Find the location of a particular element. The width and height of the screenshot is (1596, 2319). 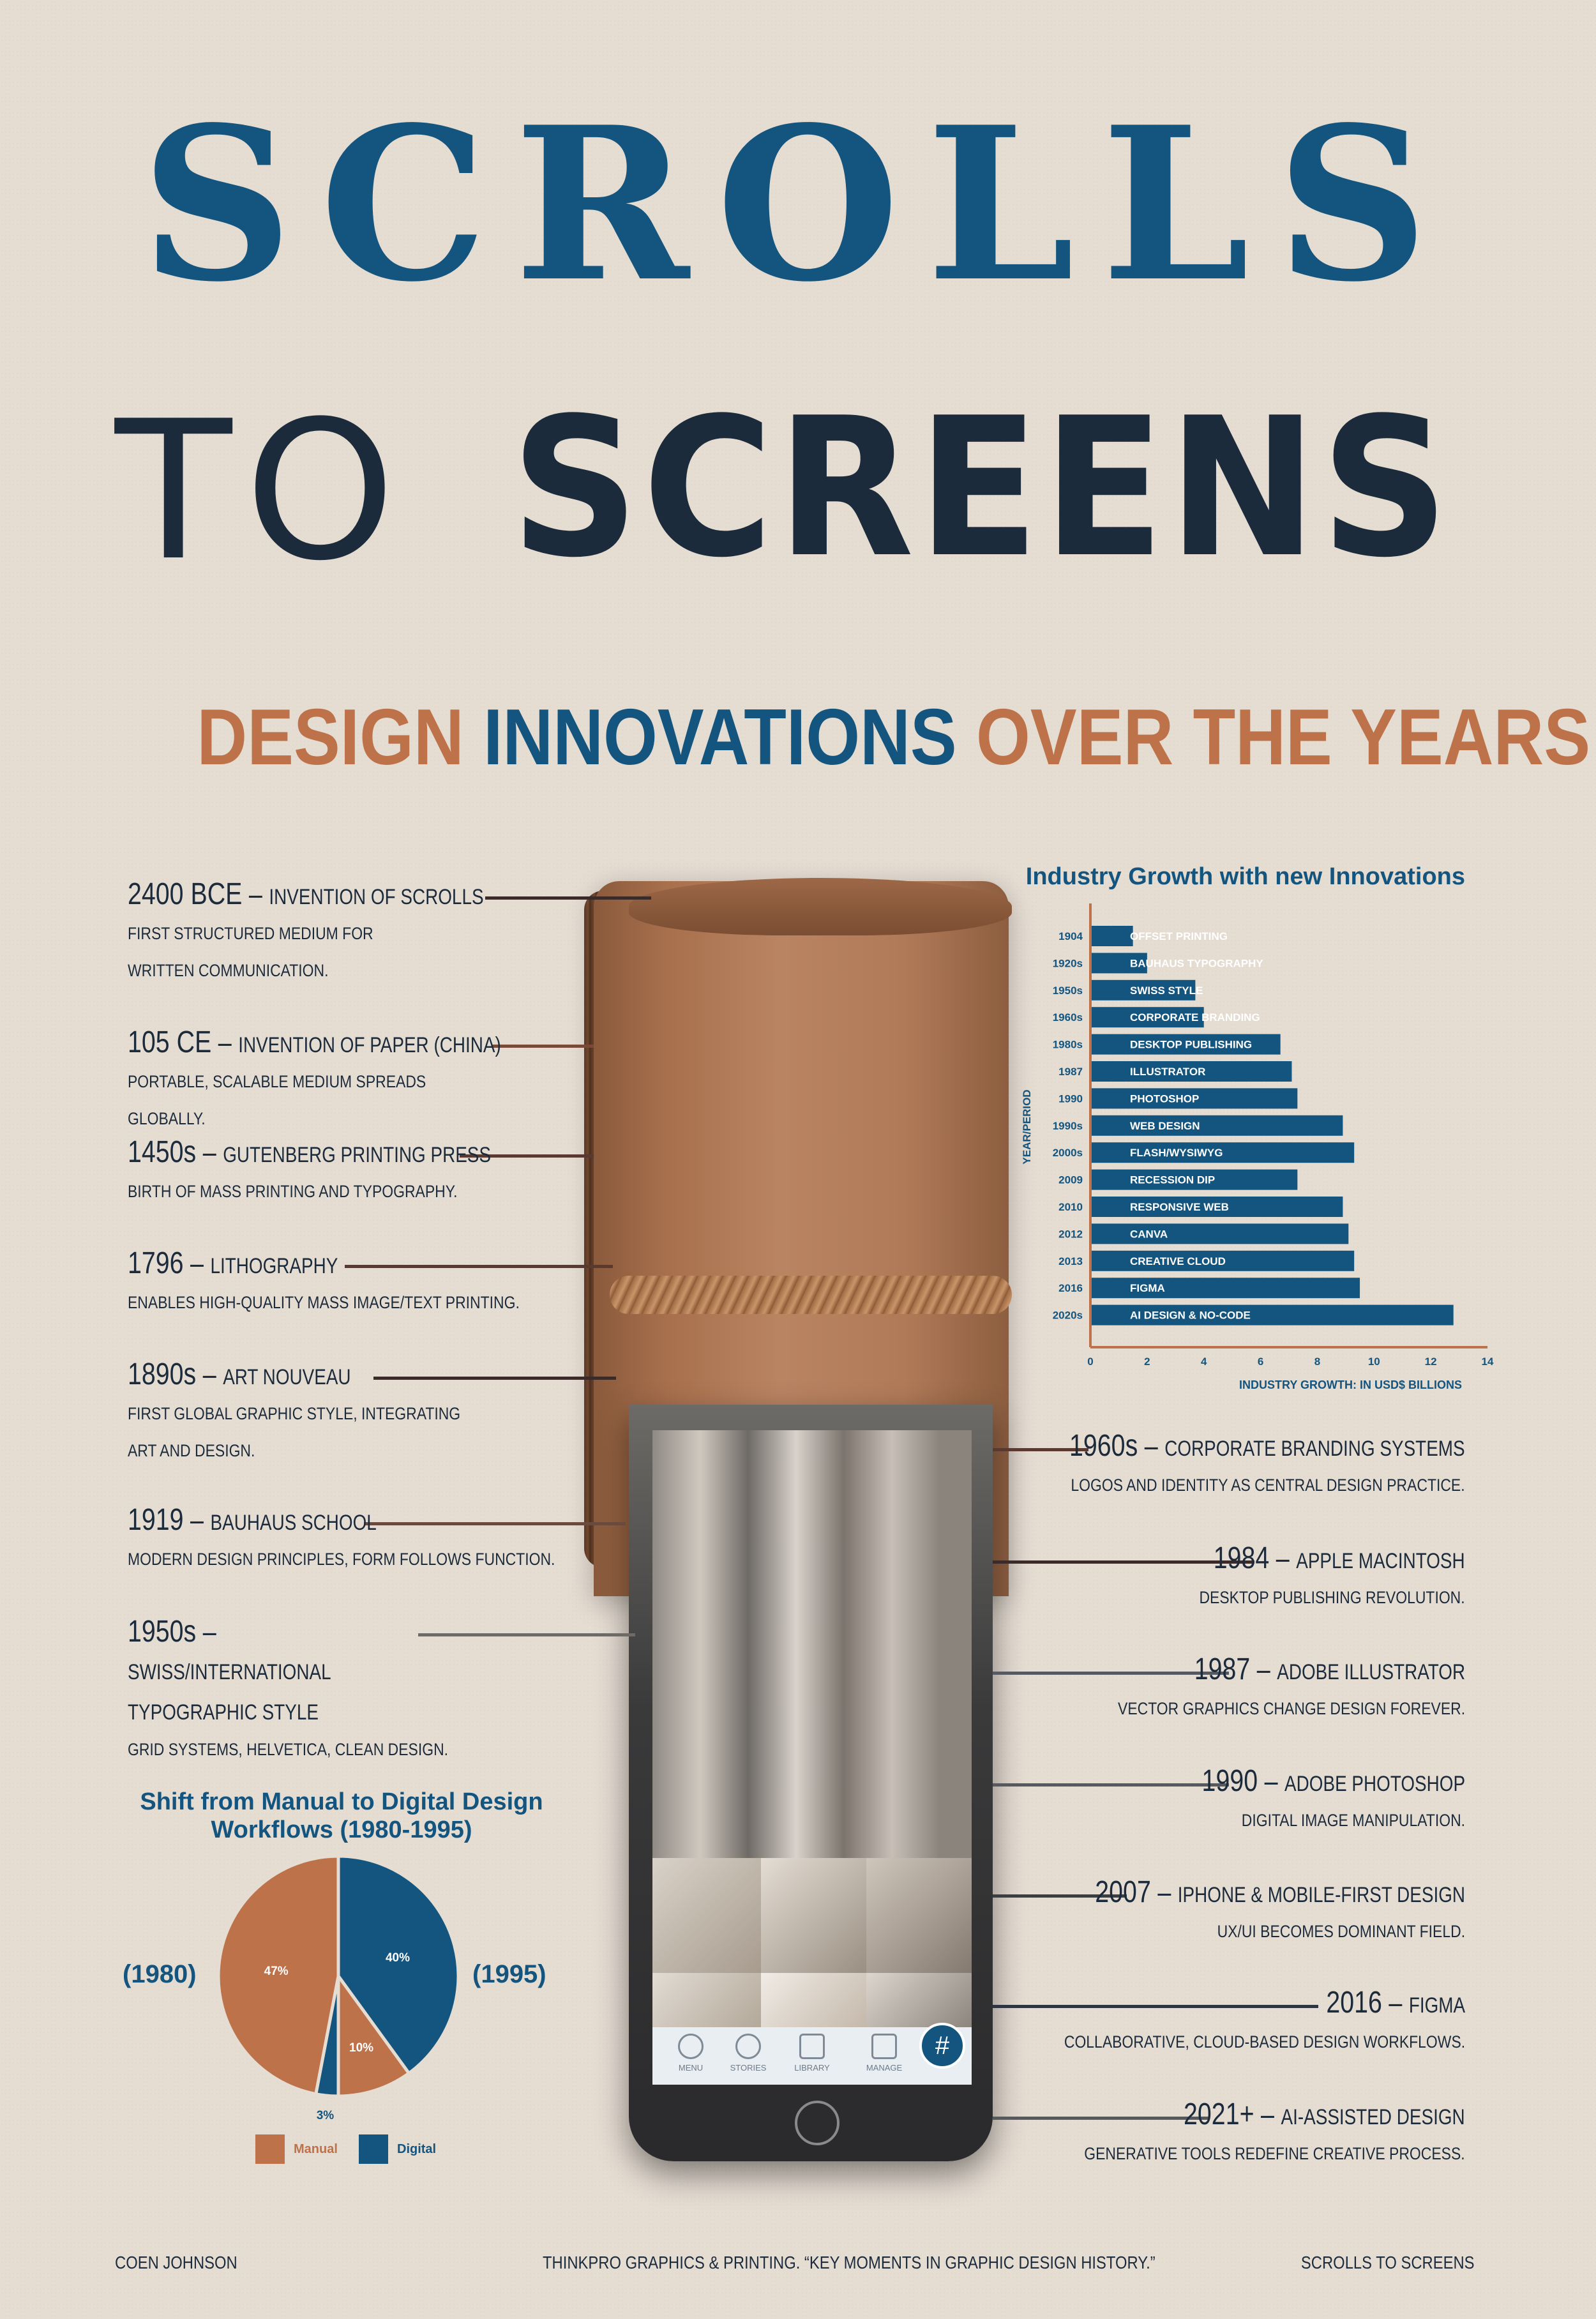

timeline-description: UX/UI becomes dominant field. is located at coordinates (1341, 1931).